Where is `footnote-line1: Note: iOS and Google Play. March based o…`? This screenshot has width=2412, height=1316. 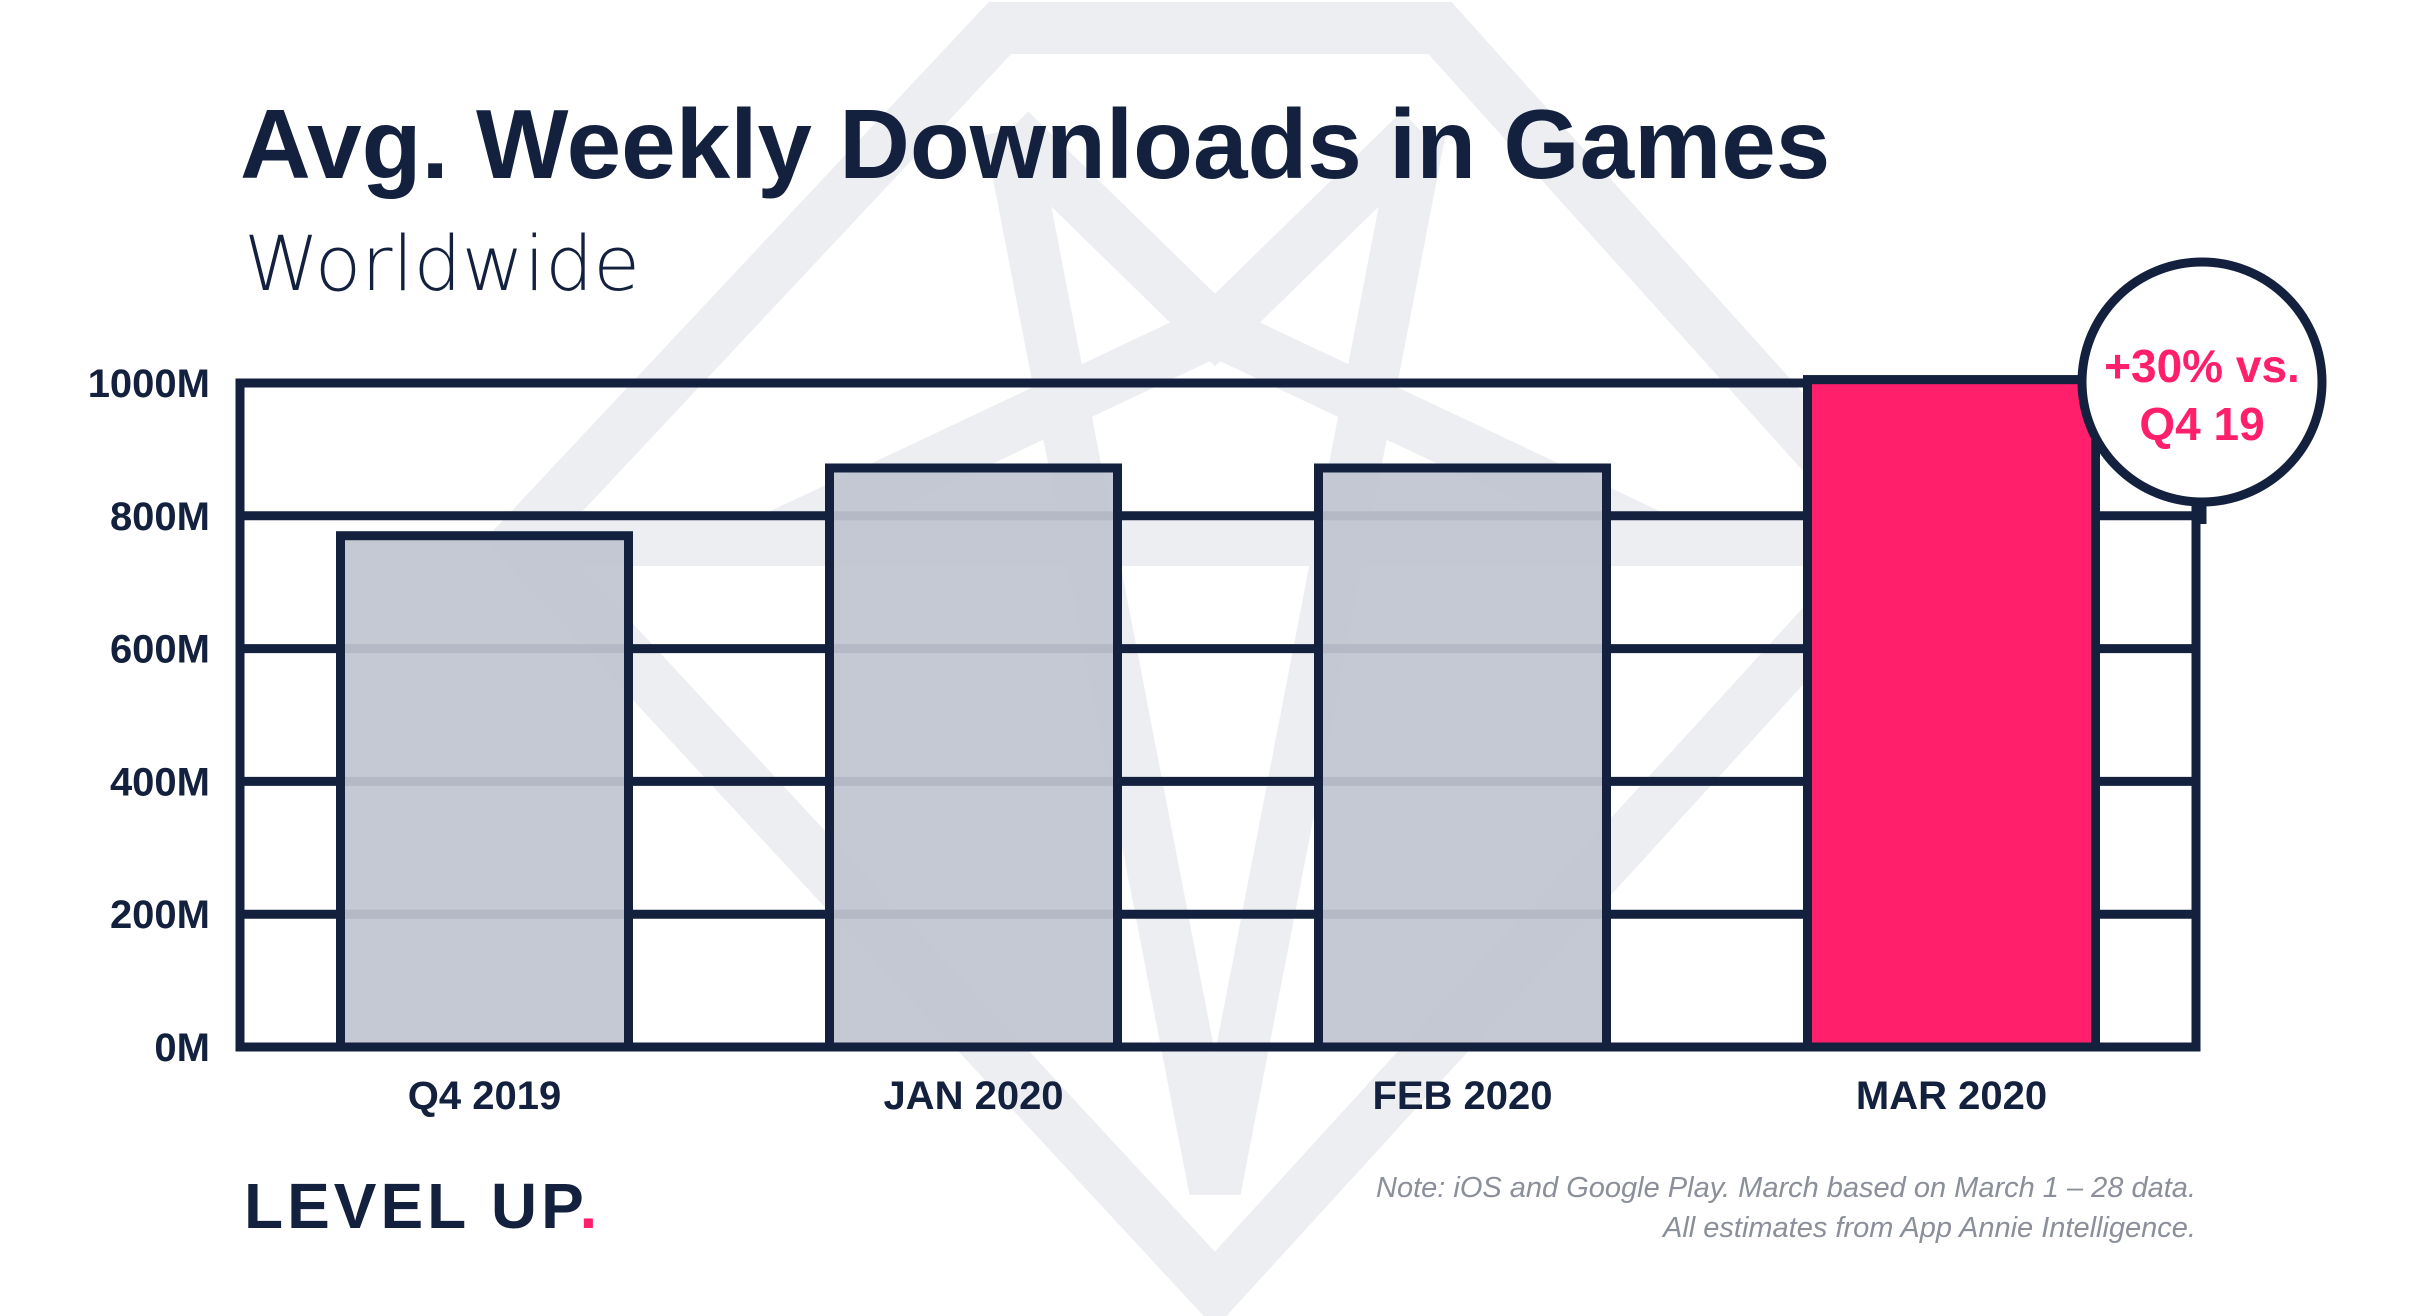 footnote-line1: Note: iOS and Google Play. March based o… is located at coordinates (1786, 1188).